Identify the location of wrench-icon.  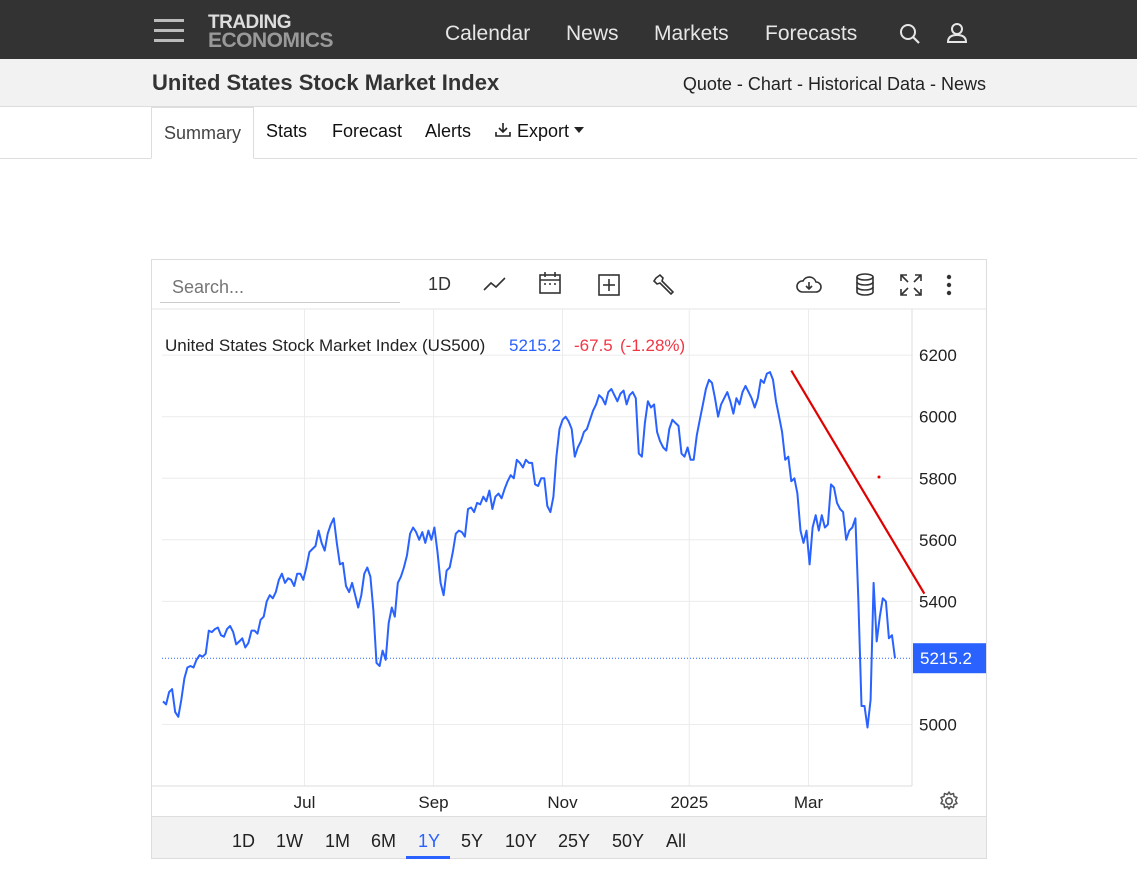
(665, 285).